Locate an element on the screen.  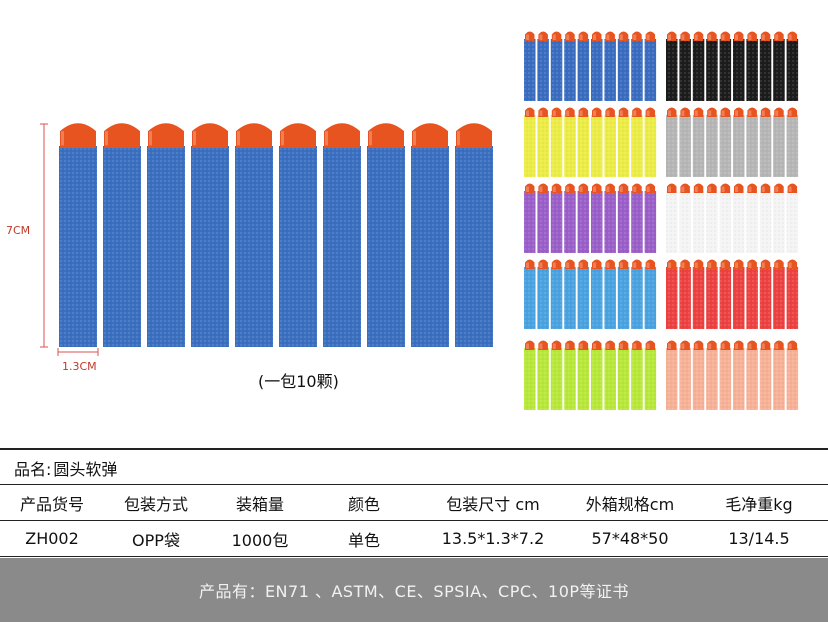
header-cell: 颜色 is located at coordinates (364, 502).